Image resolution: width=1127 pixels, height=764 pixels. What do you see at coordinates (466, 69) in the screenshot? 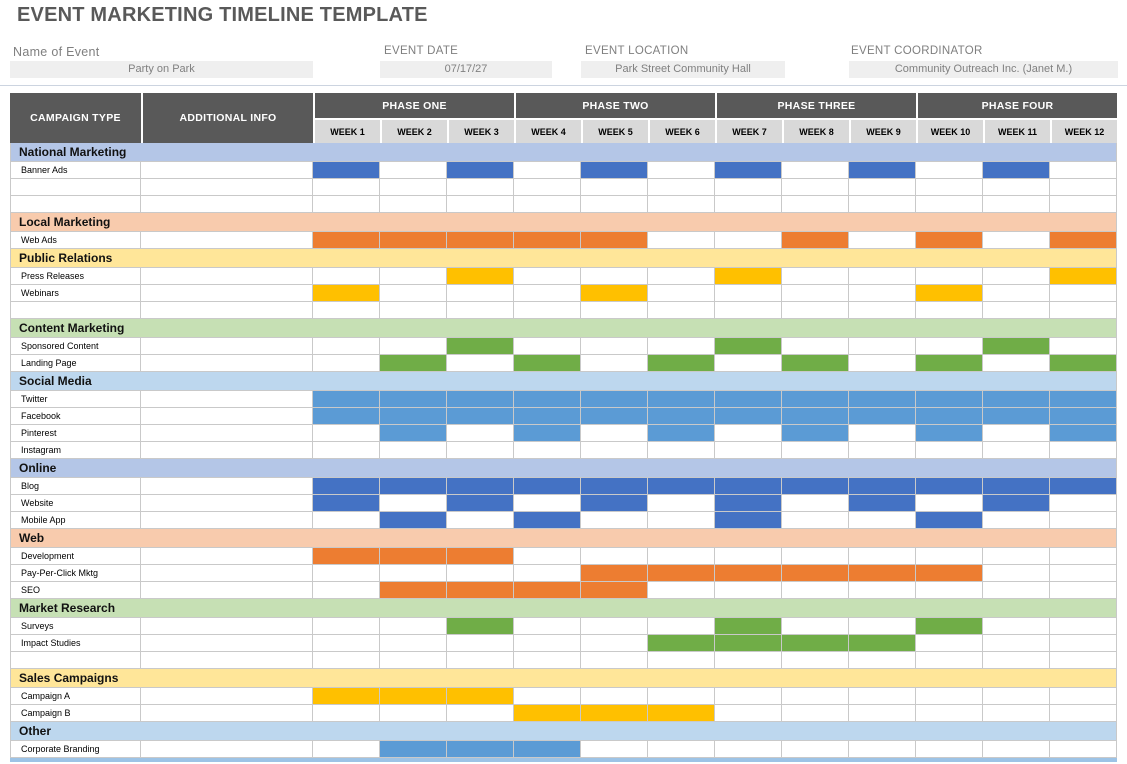
I see `event-date-input: 07/17/27` at bounding box center [466, 69].